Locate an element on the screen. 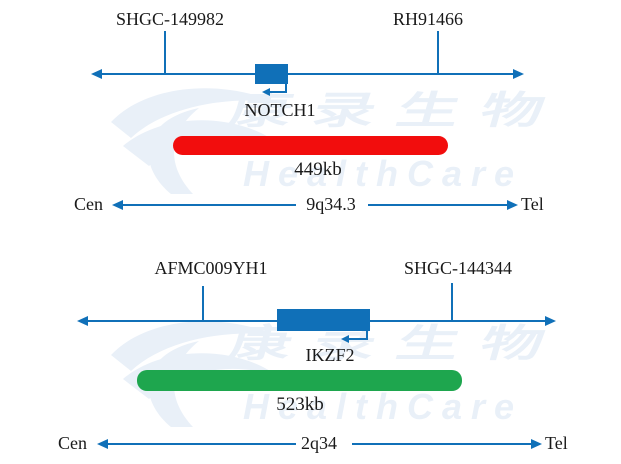 This screenshot has height=464, width=621. probe-bar-green is located at coordinates (299, 380).